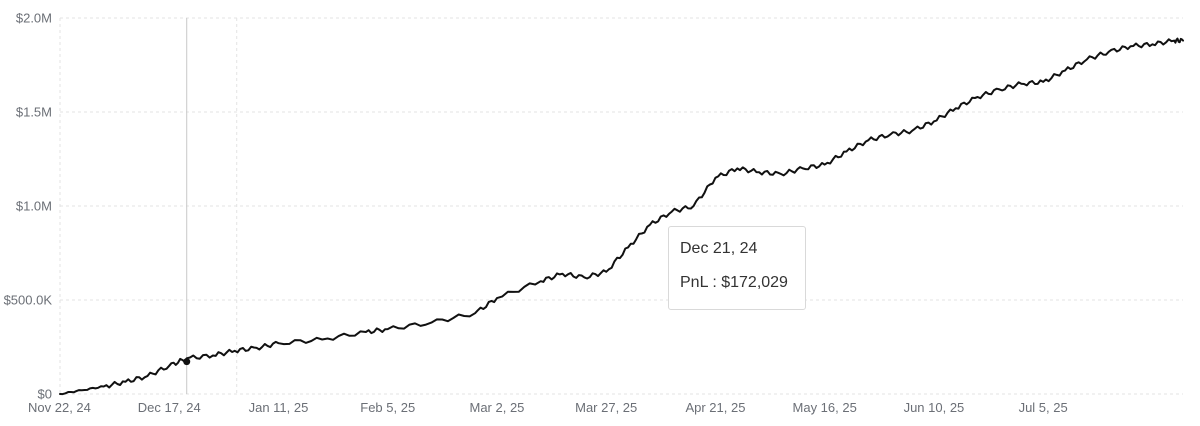 This screenshot has height=426, width=1200. What do you see at coordinates (715, 407) in the screenshot?
I see `x-tick-label: Apr 21, 25` at bounding box center [715, 407].